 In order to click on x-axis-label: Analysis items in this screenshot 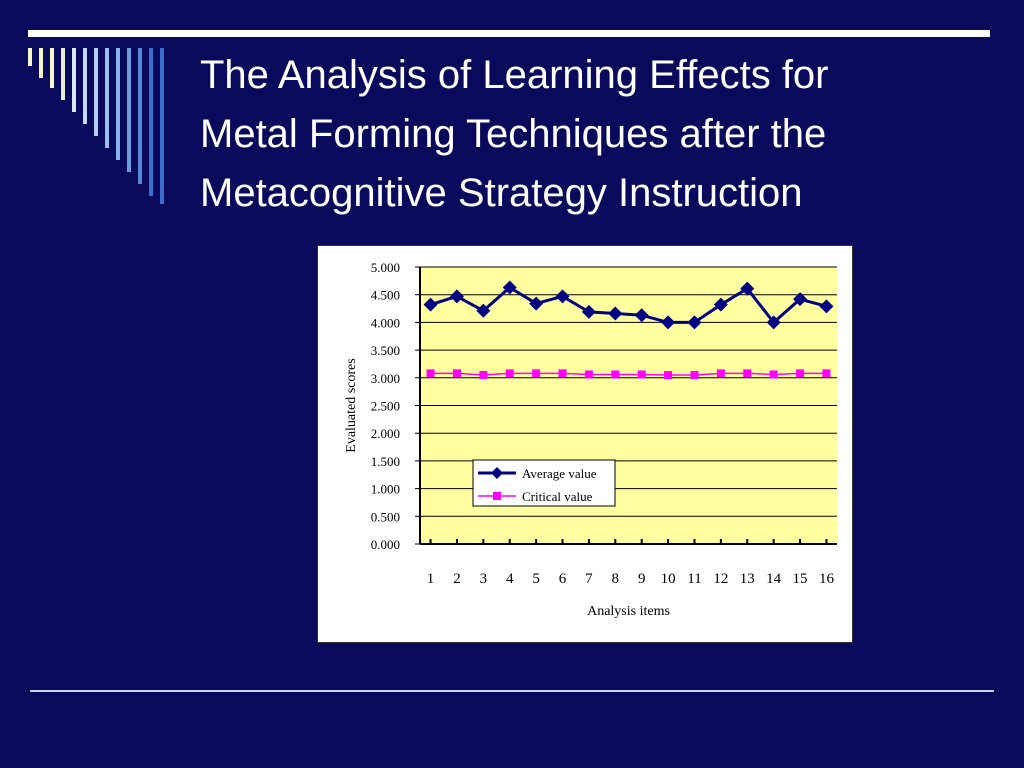, I will do `click(628, 611)`.